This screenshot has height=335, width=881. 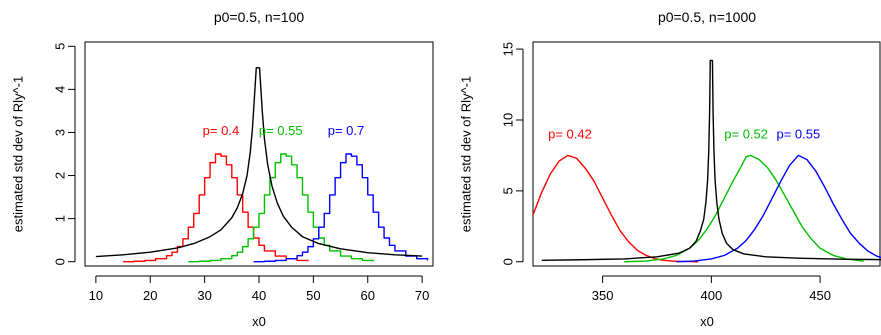 What do you see at coordinates (150, 295) in the screenshot?
I see `left-x-tick-label: 20` at bounding box center [150, 295].